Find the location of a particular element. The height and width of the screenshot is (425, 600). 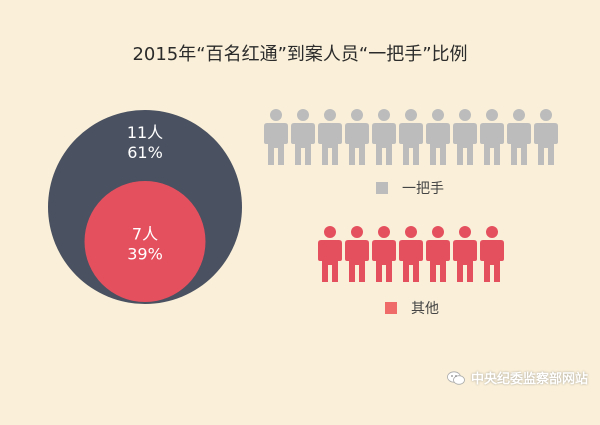

inner-count-label: 7人 is located at coordinates (145, 234).